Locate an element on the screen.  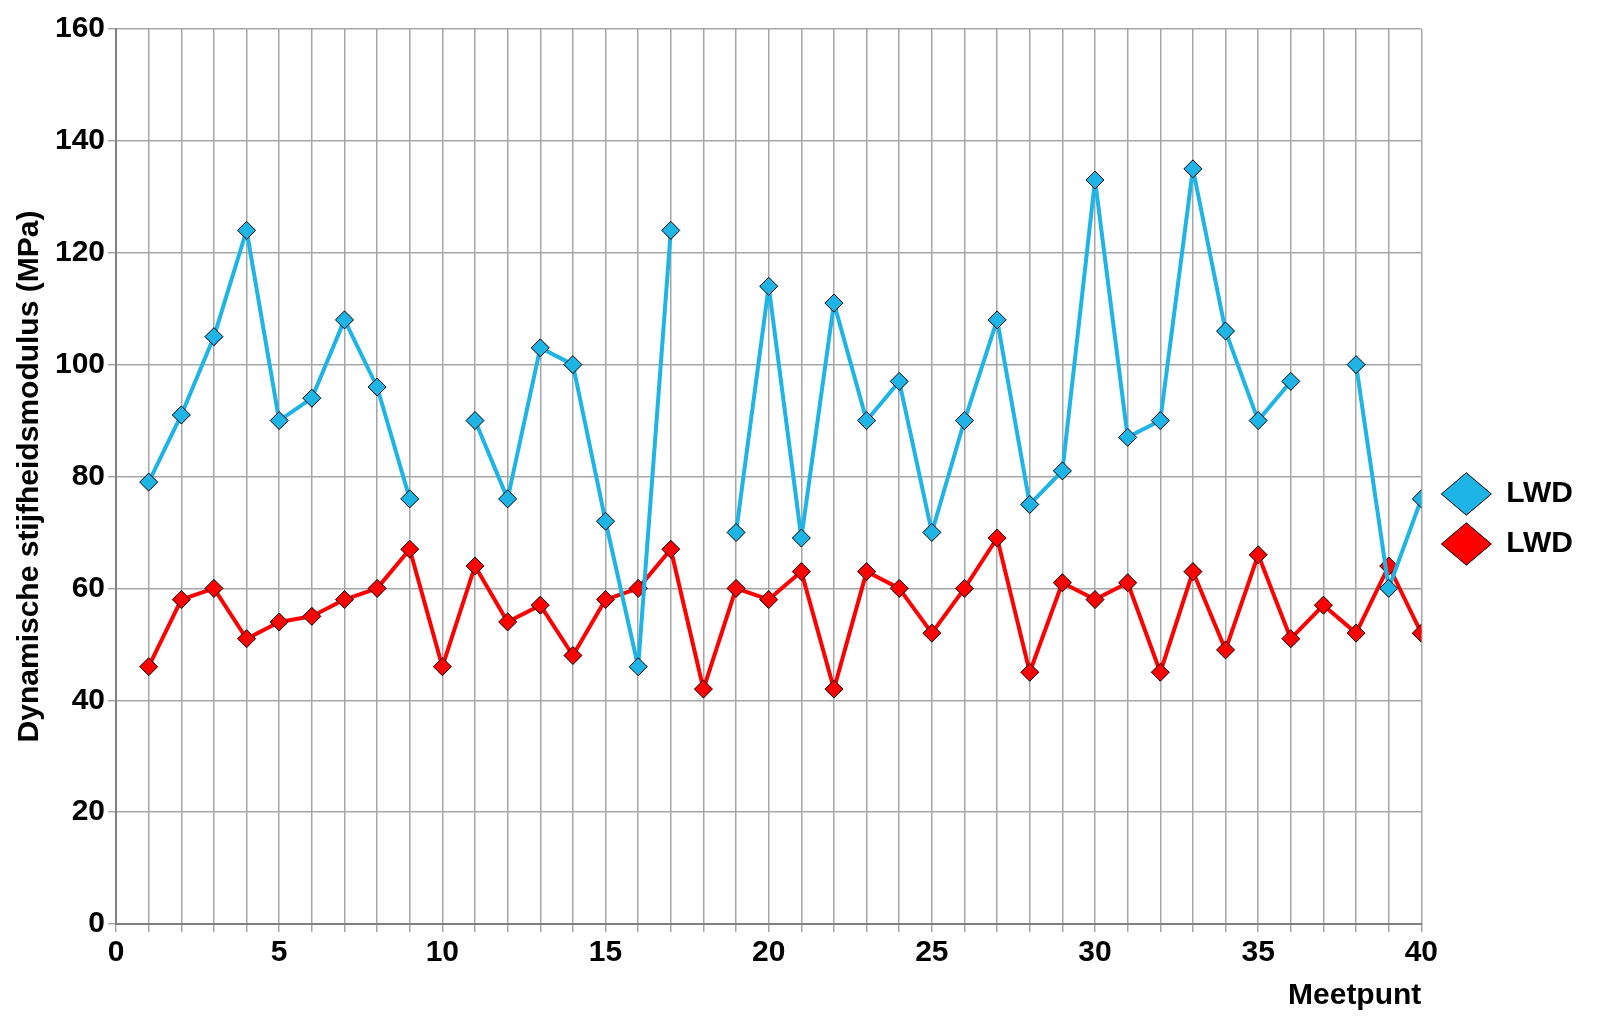
y-tick-label: 120 is located at coordinates (80, 251).